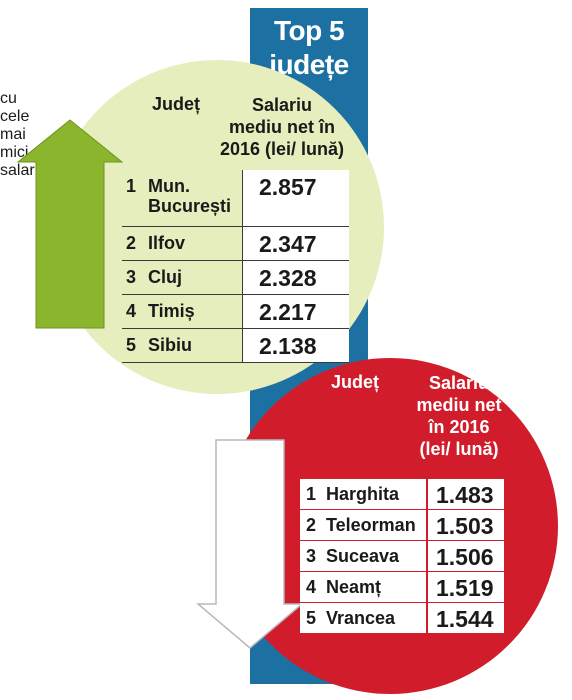 The height and width of the screenshot is (700, 572). What do you see at coordinates (465, 618) in the screenshot?
I see `salary-cell: 1.544` at bounding box center [465, 618].